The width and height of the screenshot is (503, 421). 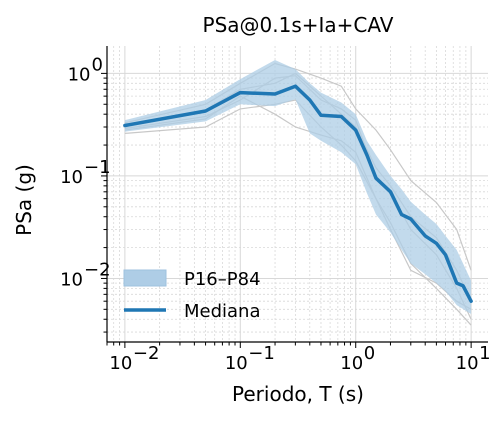 I want to click on y-axis-label: PSa (g), so click(x=24, y=200).